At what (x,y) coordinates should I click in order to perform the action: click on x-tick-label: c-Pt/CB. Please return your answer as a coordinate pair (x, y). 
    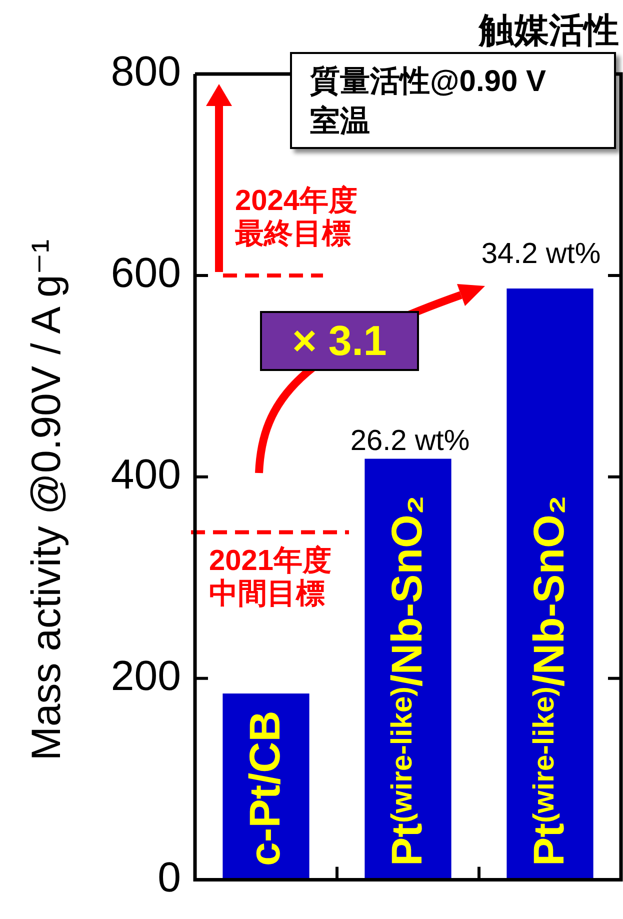
    Looking at the image, I should click on (266, 788).